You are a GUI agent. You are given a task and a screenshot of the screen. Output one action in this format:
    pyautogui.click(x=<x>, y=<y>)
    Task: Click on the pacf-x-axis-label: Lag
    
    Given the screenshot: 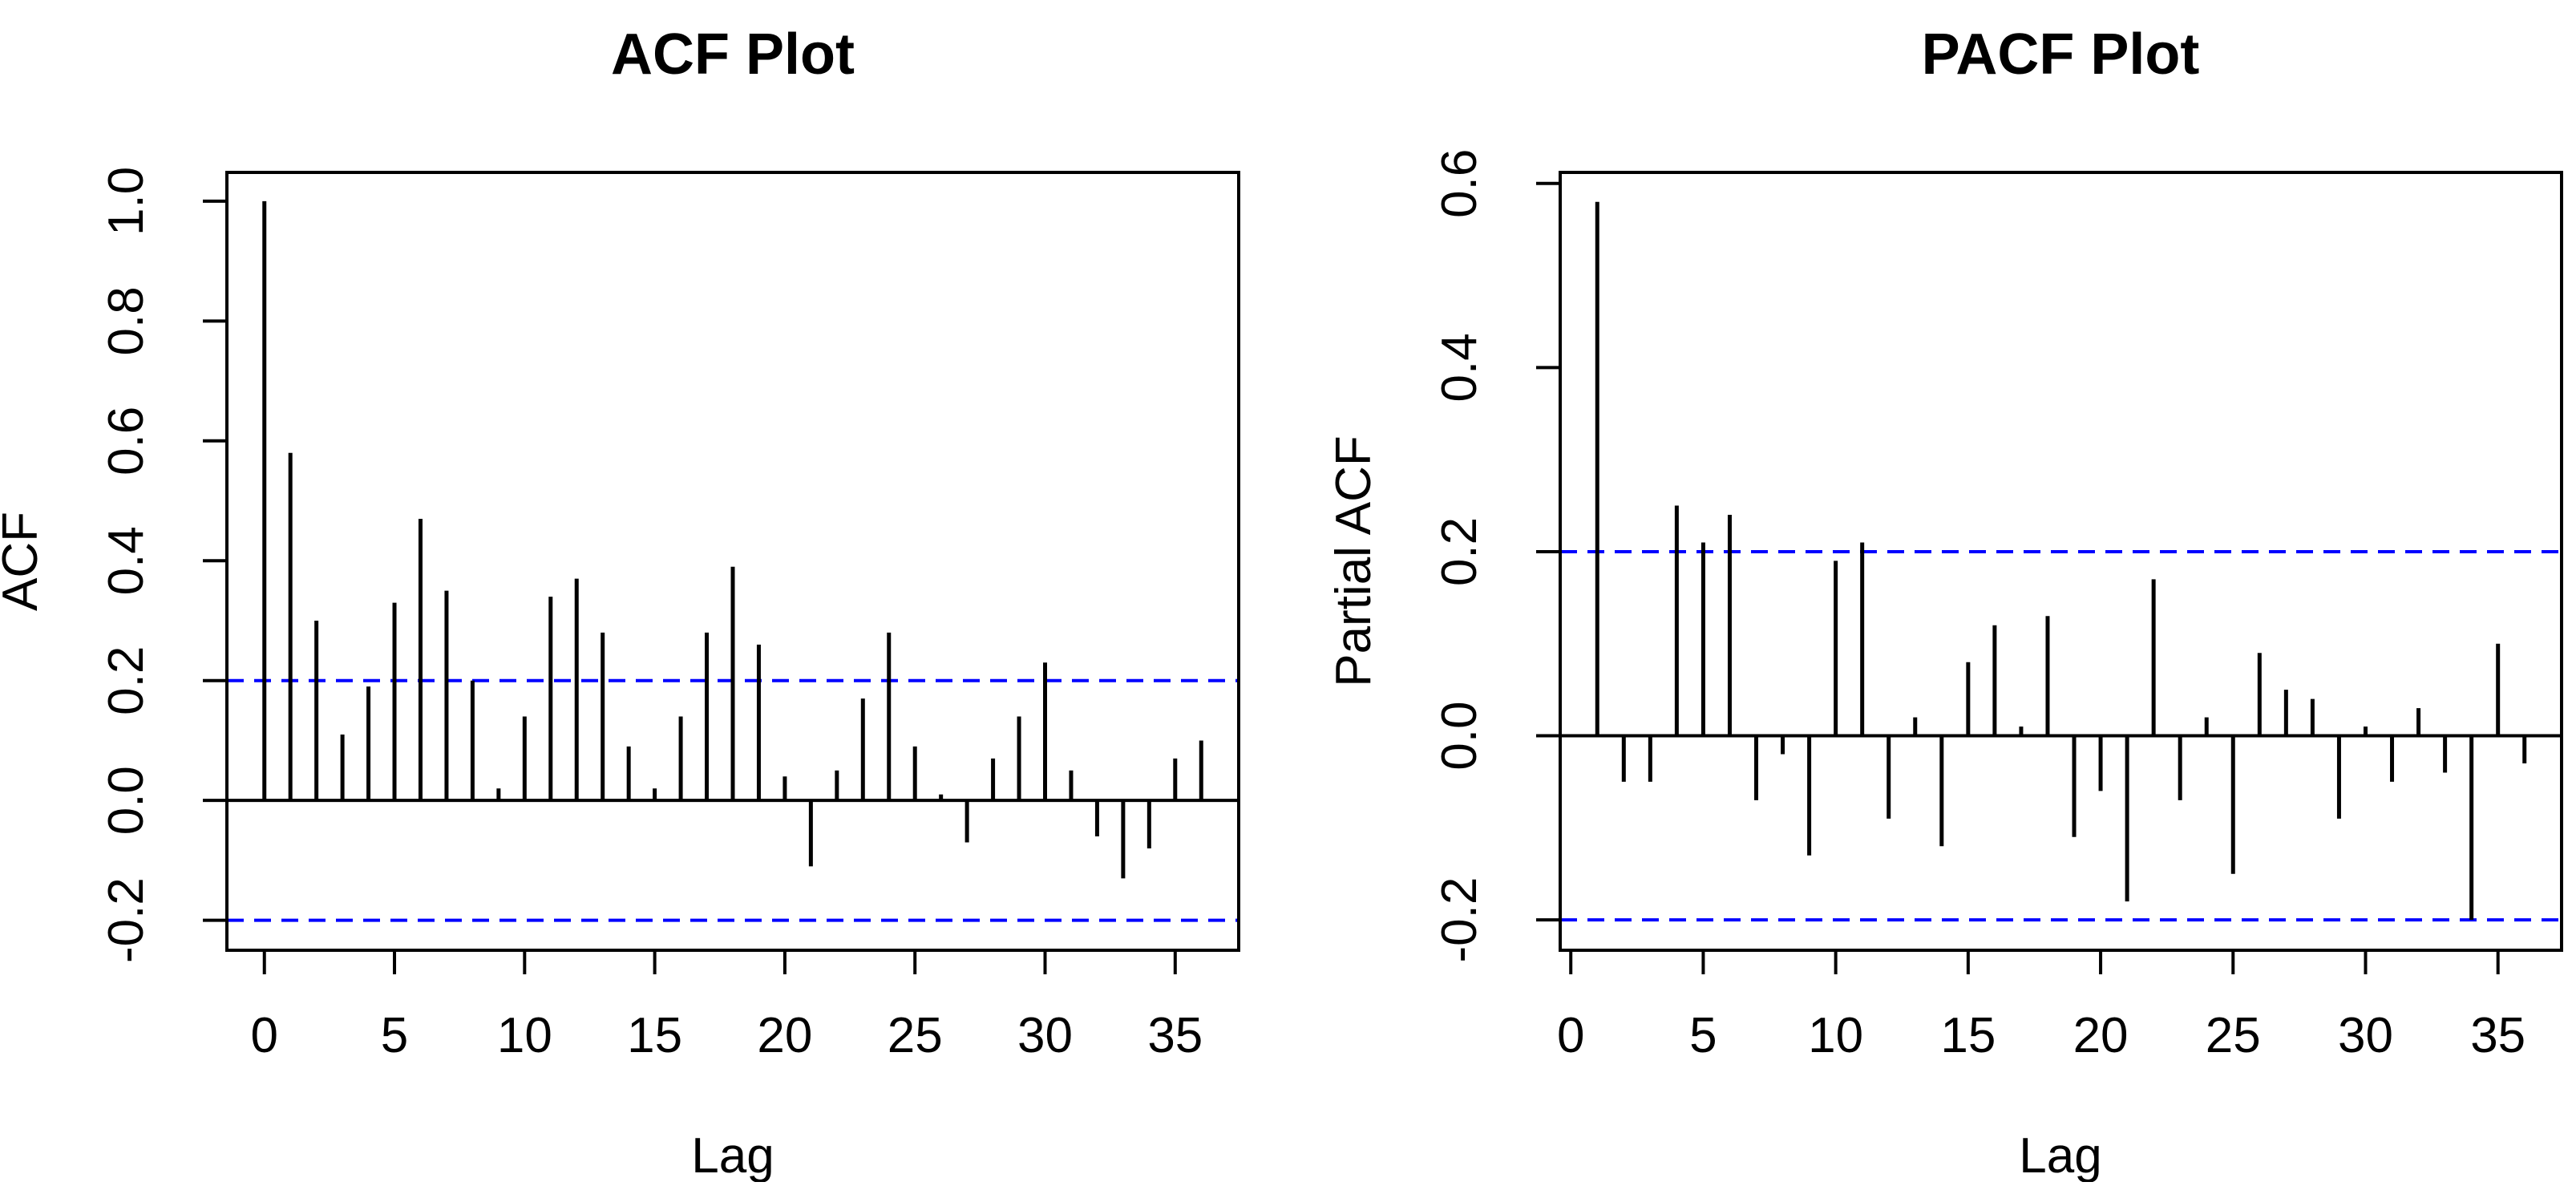 What is the action you would take?
    pyautogui.click(x=2060, y=1155)
    